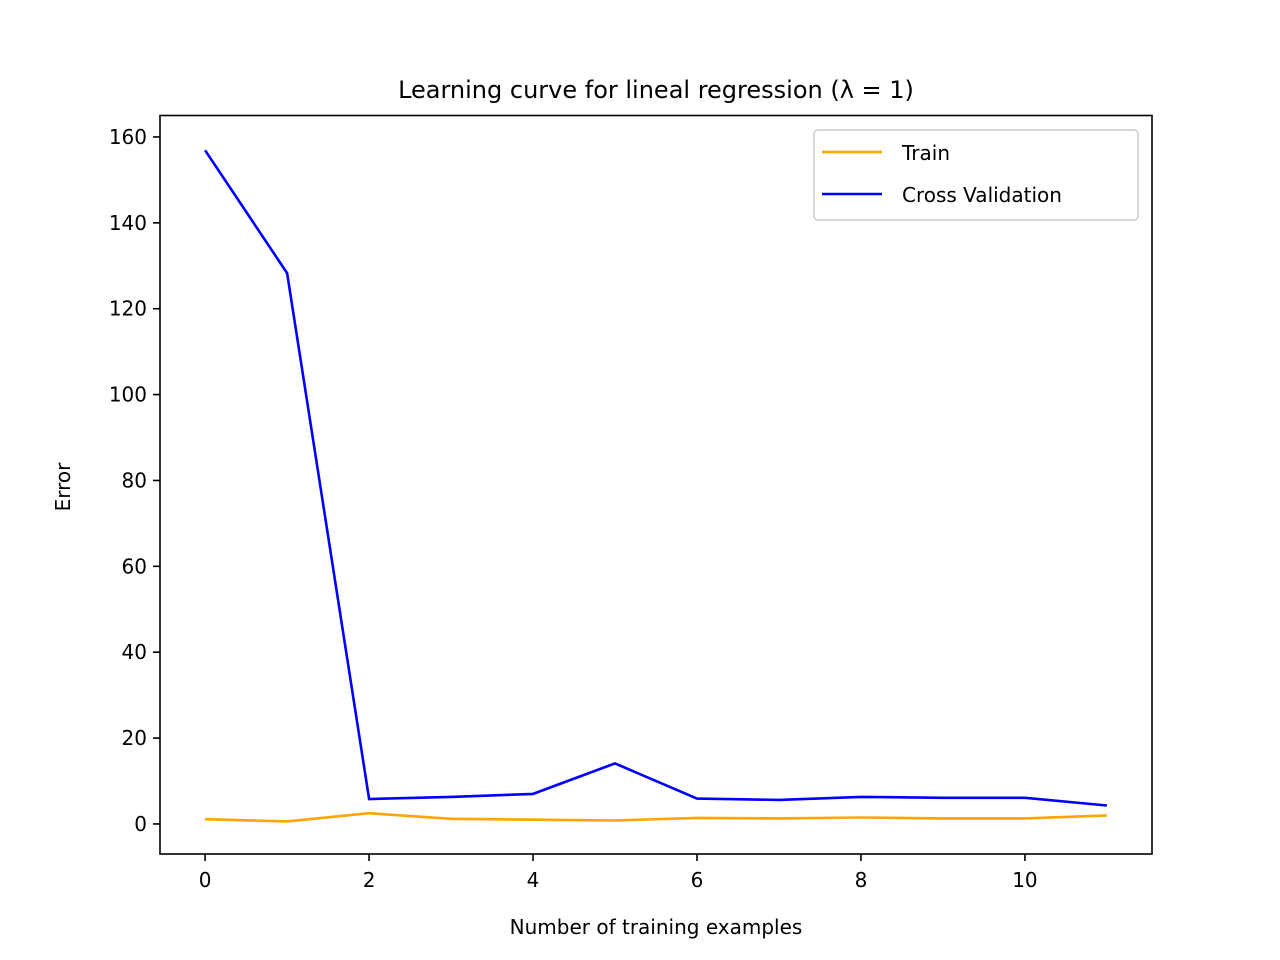 The image size is (1280, 960). What do you see at coordinates (140, 824) in the screenshot?
I see `y-tick-label: 0` at bounding box center [140, 824].